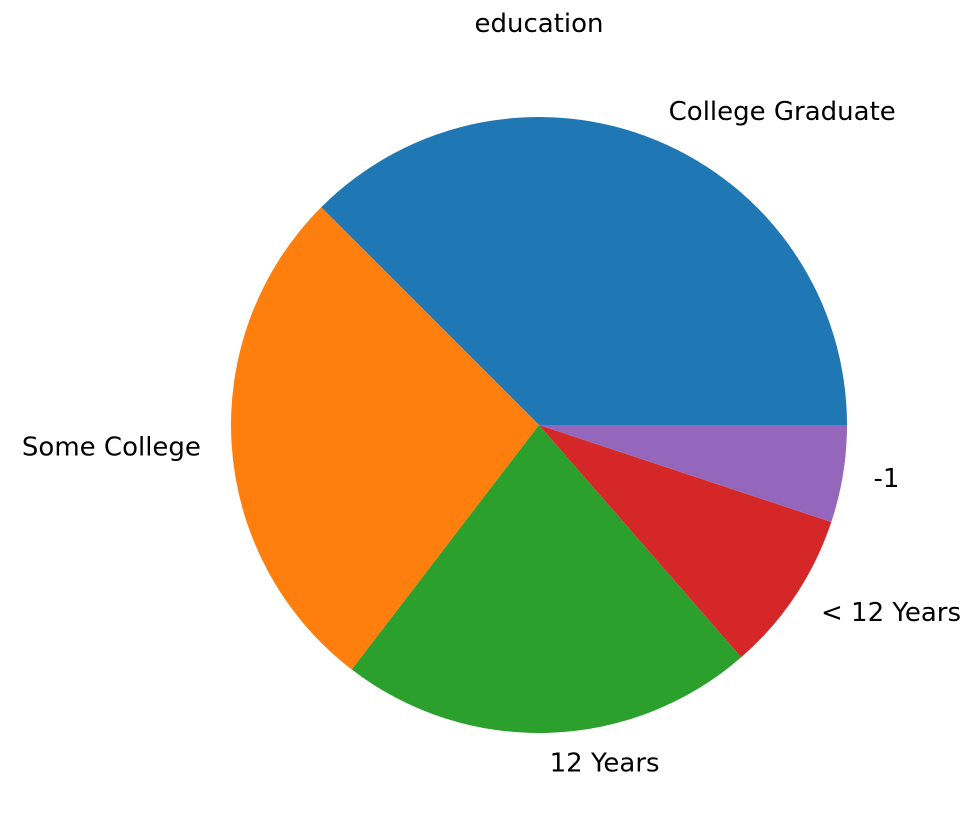 The height and width of the screenshot is (820, 976). What do you see at coordinates (782, 112) in the screenshot?
I see `slice-label-college-graduate: College Graduate` at bounding box center [782, 112].